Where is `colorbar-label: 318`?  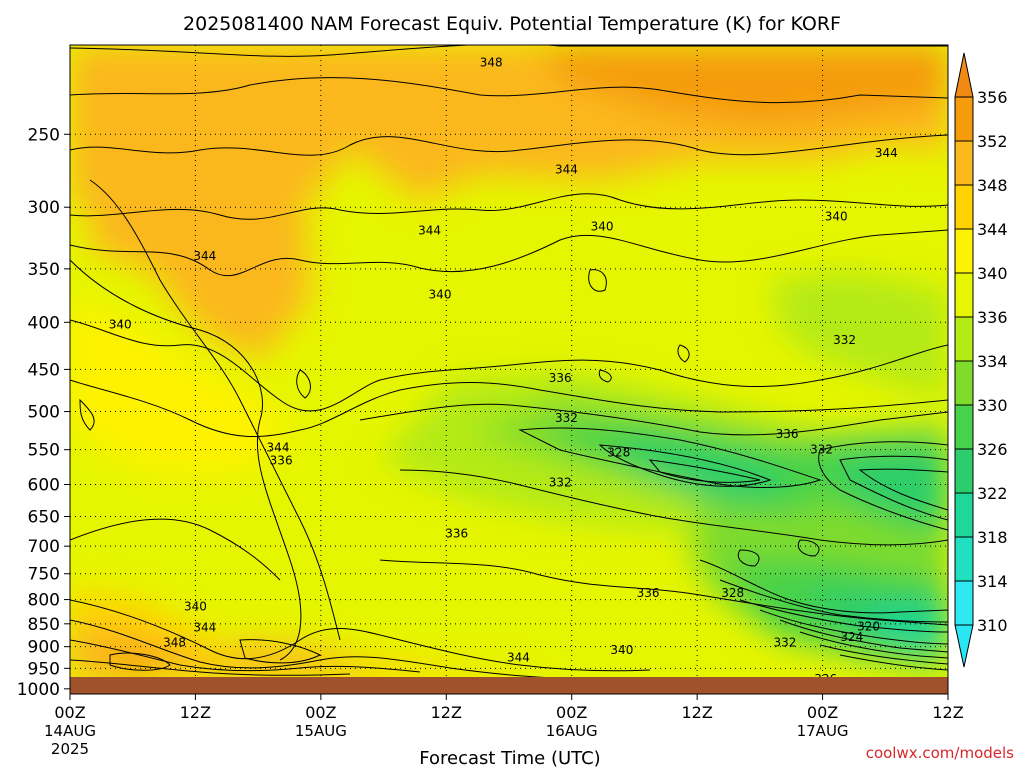
colorbar-label: 318 is located at coordinates (992, 537).